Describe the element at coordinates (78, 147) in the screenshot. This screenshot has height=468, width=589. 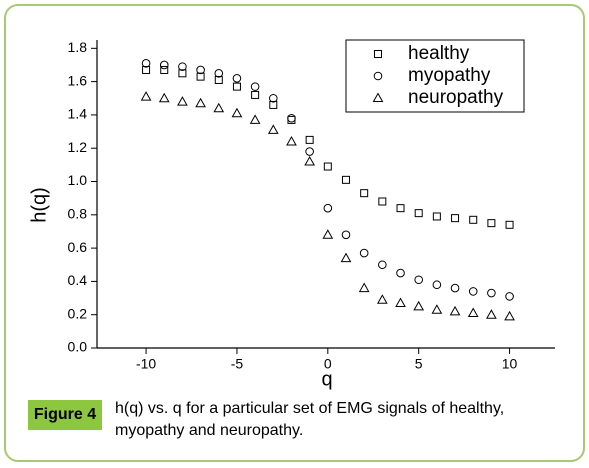
I see `y-tick-label: 1.2` at that location.